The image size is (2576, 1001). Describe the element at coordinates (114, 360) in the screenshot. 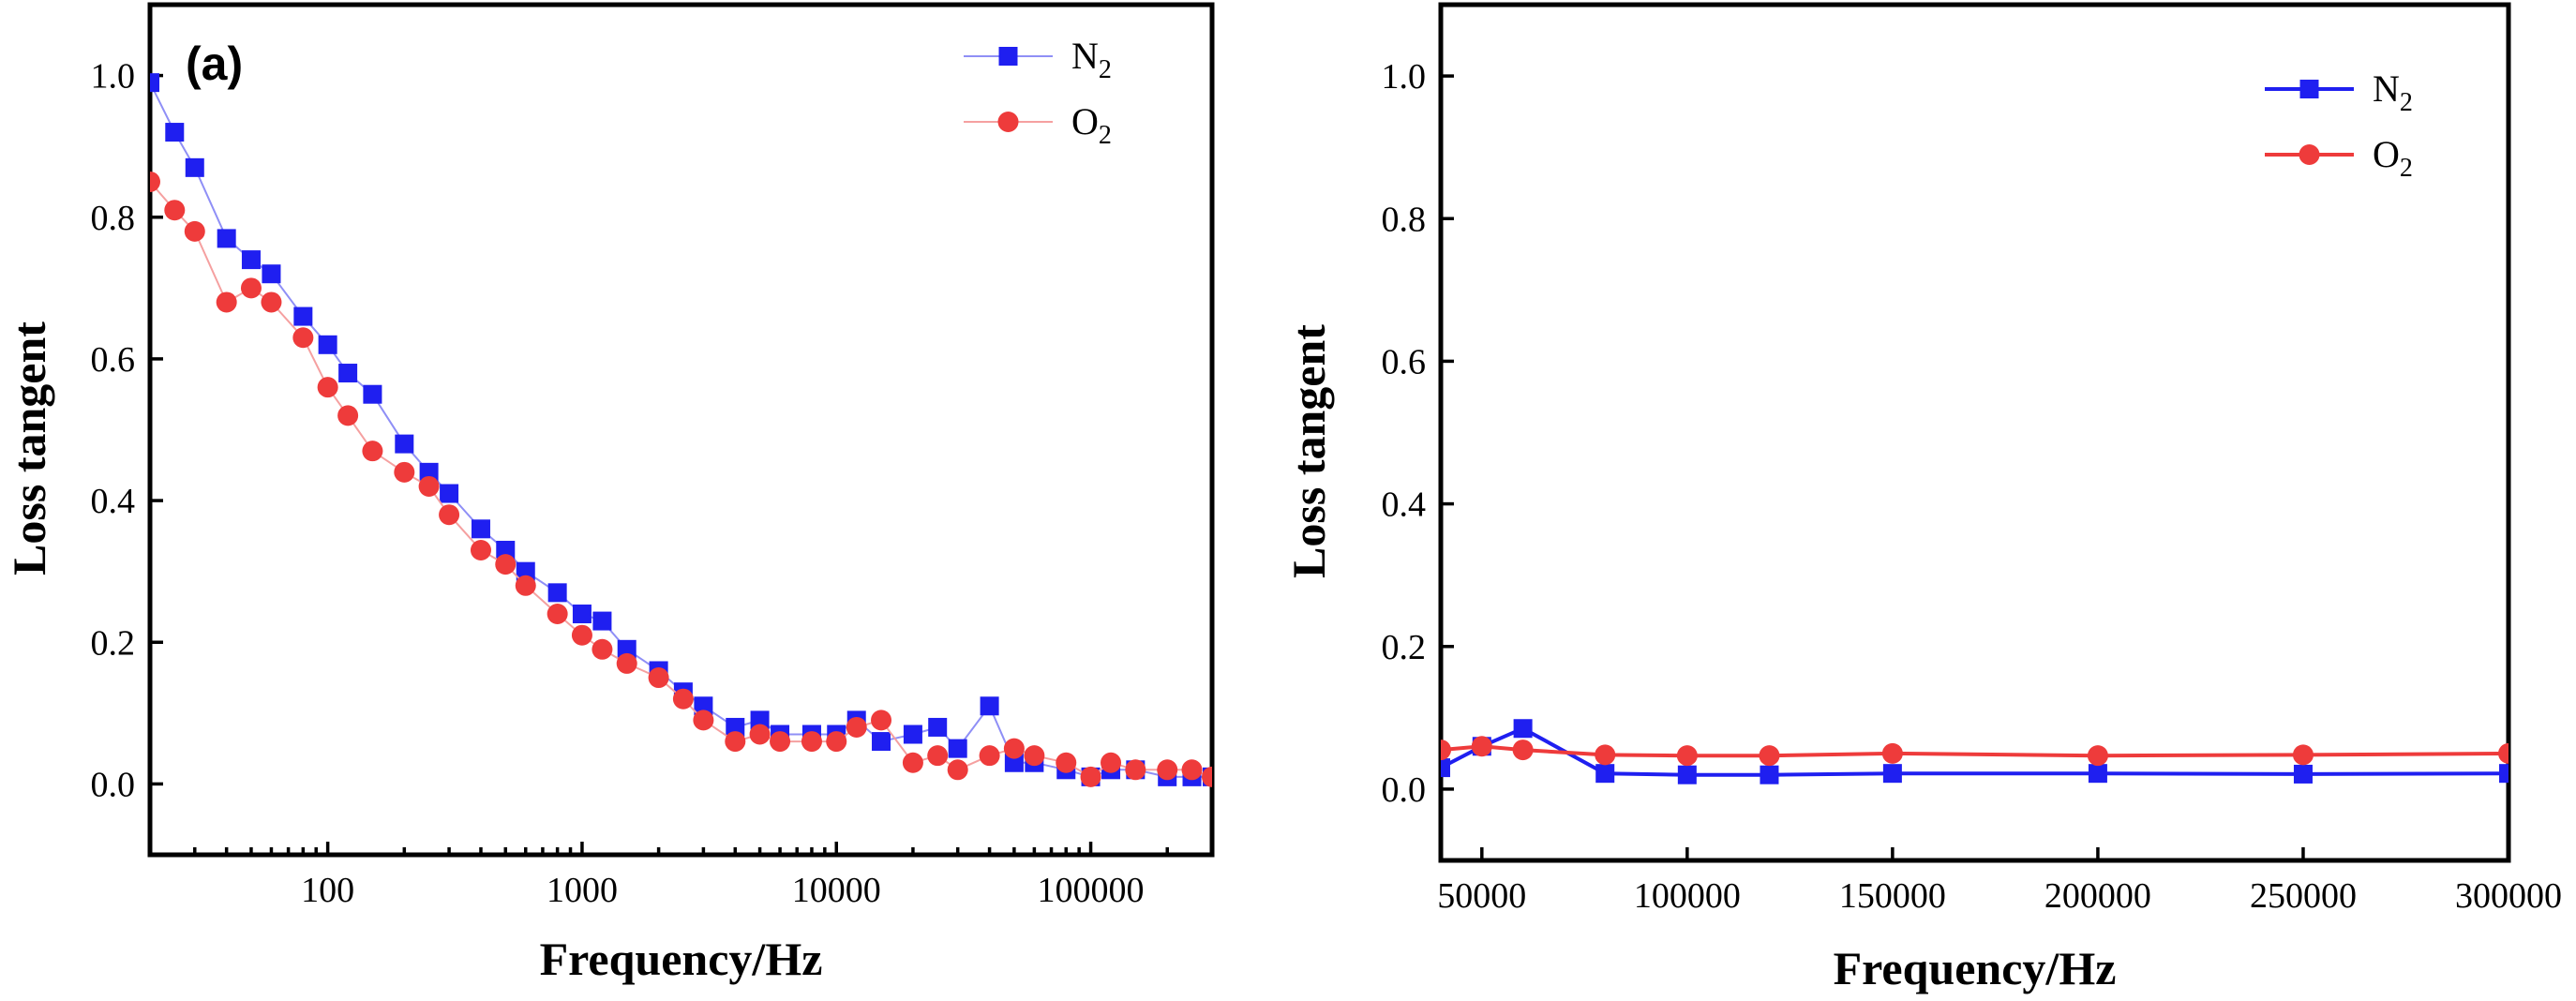

I see `y-tick-label: 0.6` at that location.